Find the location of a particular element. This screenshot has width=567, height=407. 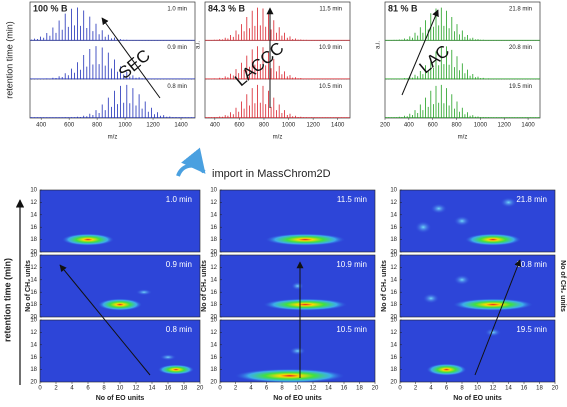

x-tick-label: 200 is located at coordinates (385, 126).